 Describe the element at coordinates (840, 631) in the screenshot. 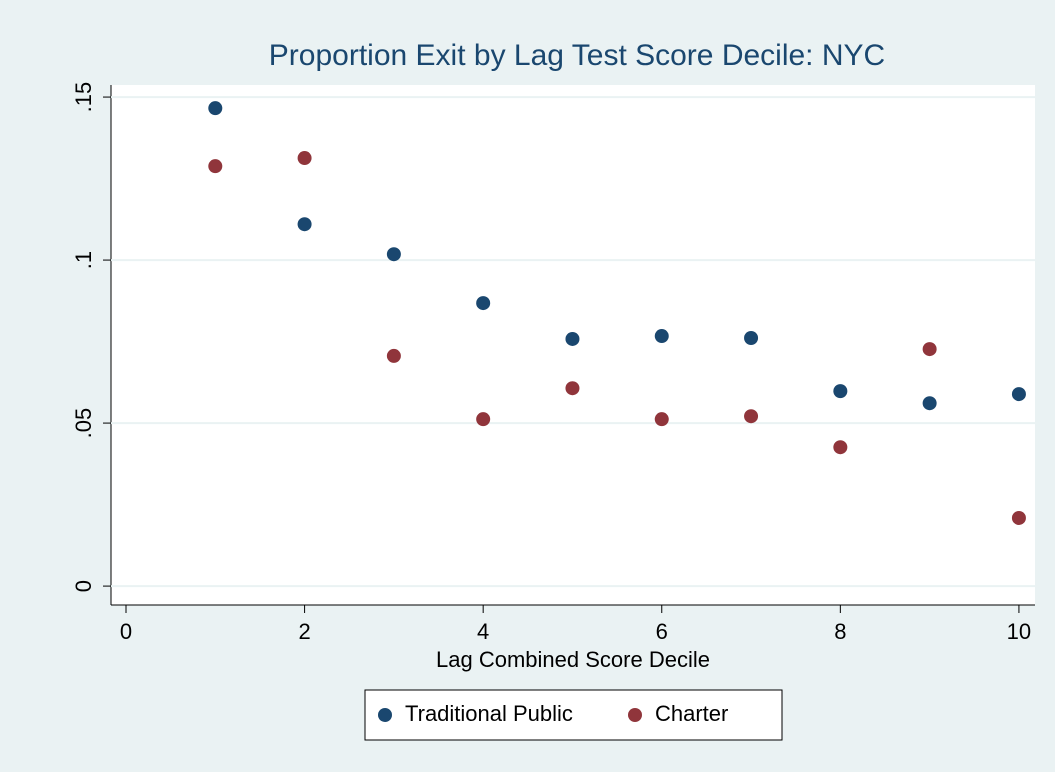

I see `x-tick-label: 8` at that location.